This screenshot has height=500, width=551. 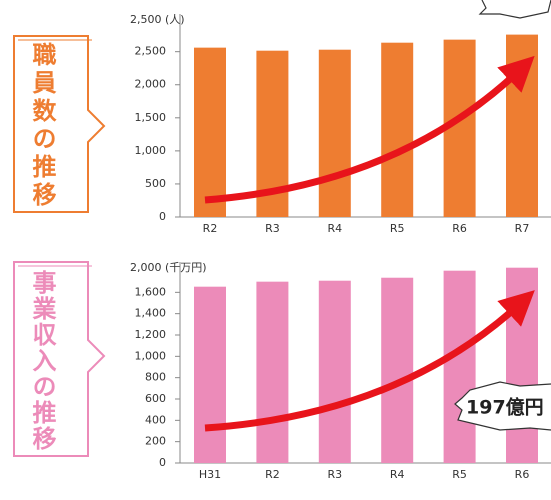 What do you see at coordinates (155, 419) in the screenshot?
I see `y-tick-label: 400` at bounding box center [155, 419].